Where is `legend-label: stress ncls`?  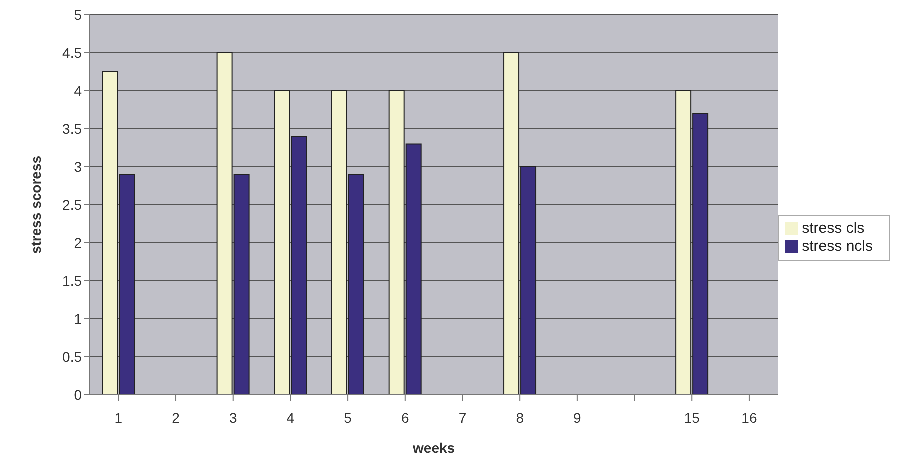
legend-label: stress ncls is located at coordinates (837, 246).